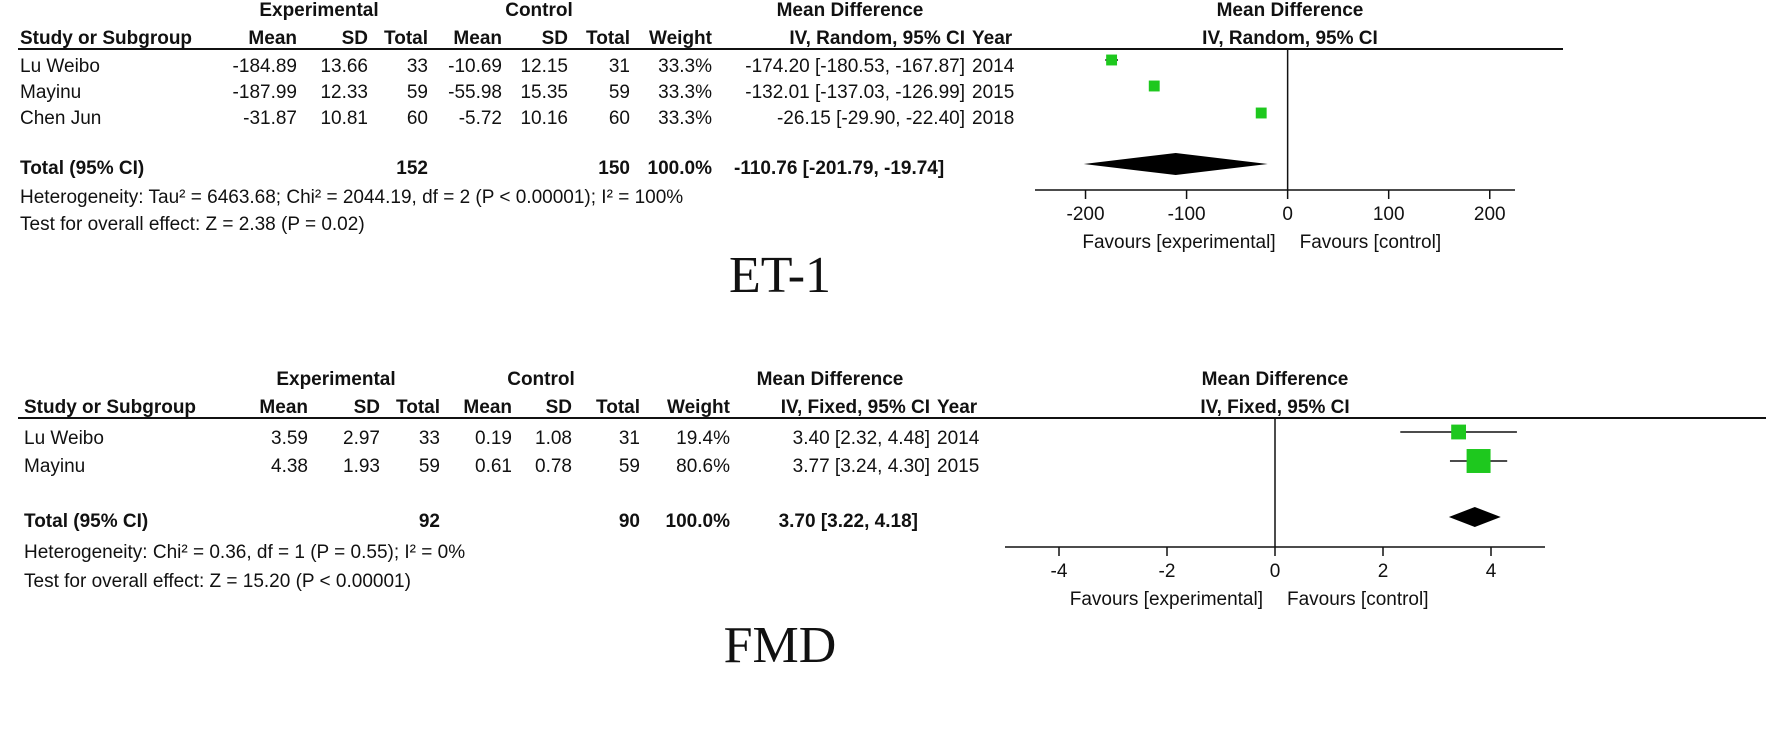 Image resolution: width=1772 pixels, height=753 pixels. What do you see at coordinates (344, 92) in the screenshot?
I see `exp-sd: 12.33` at bounding box center [344, 92].